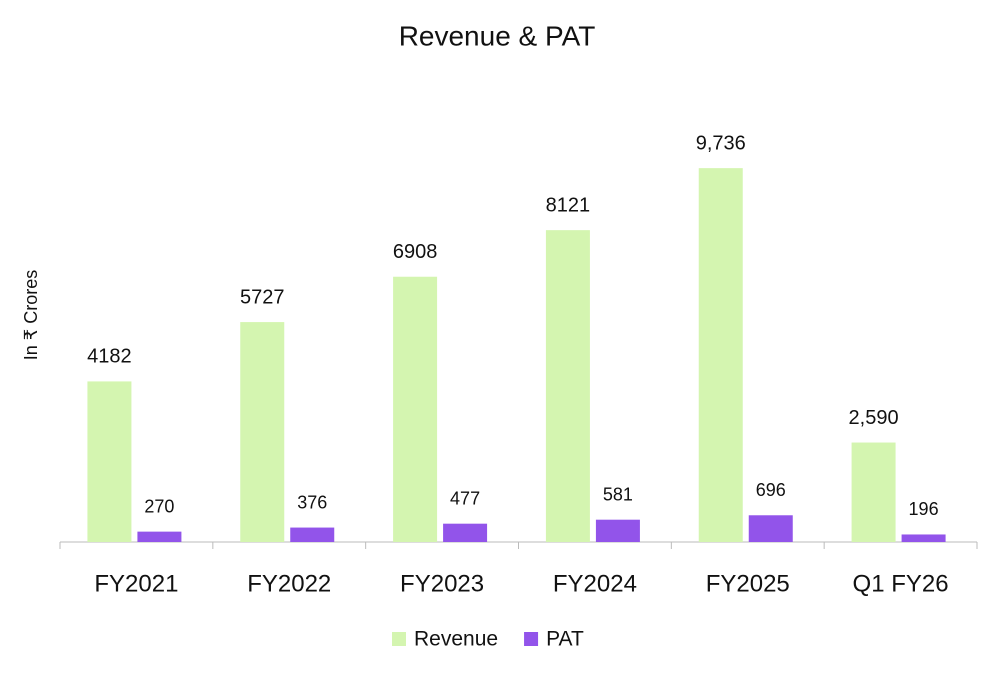 The image size is (1000, 678). Describe the element at coordinates (497, 35) in the screenshot. I see `chart-title: Revenue & PAT` at that location.